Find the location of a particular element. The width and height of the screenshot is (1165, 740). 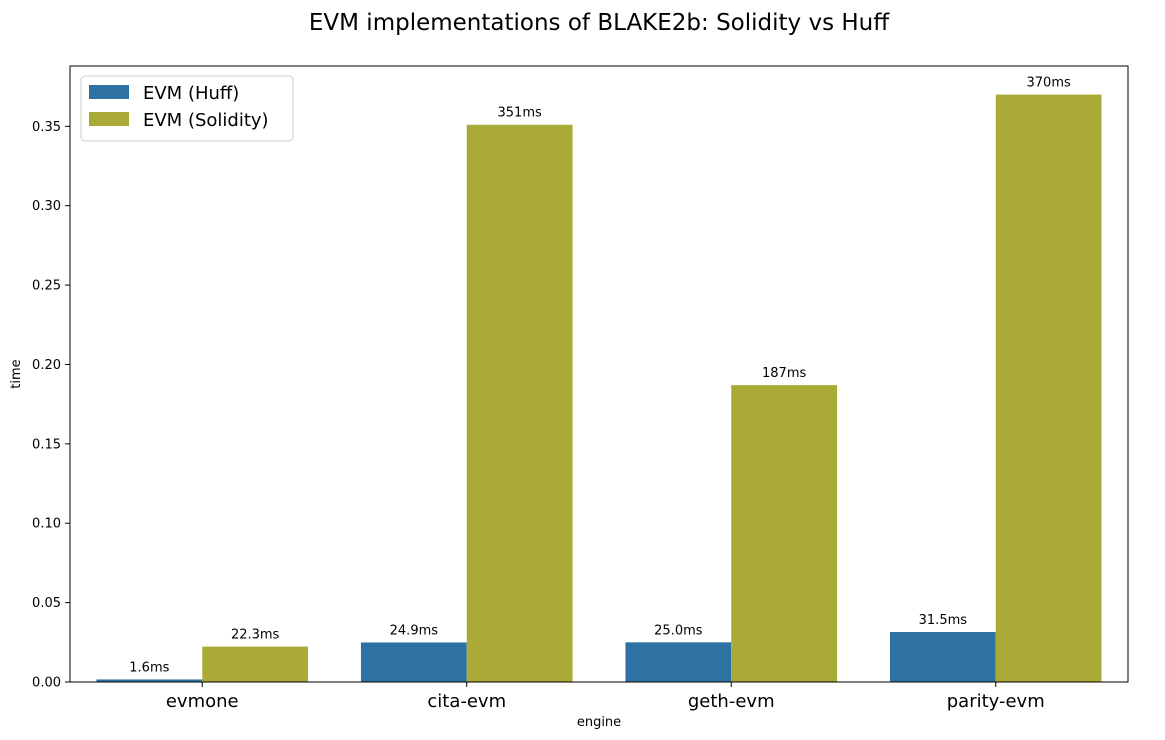

bar-solidity-evmone is located at coordinates (255, 664).